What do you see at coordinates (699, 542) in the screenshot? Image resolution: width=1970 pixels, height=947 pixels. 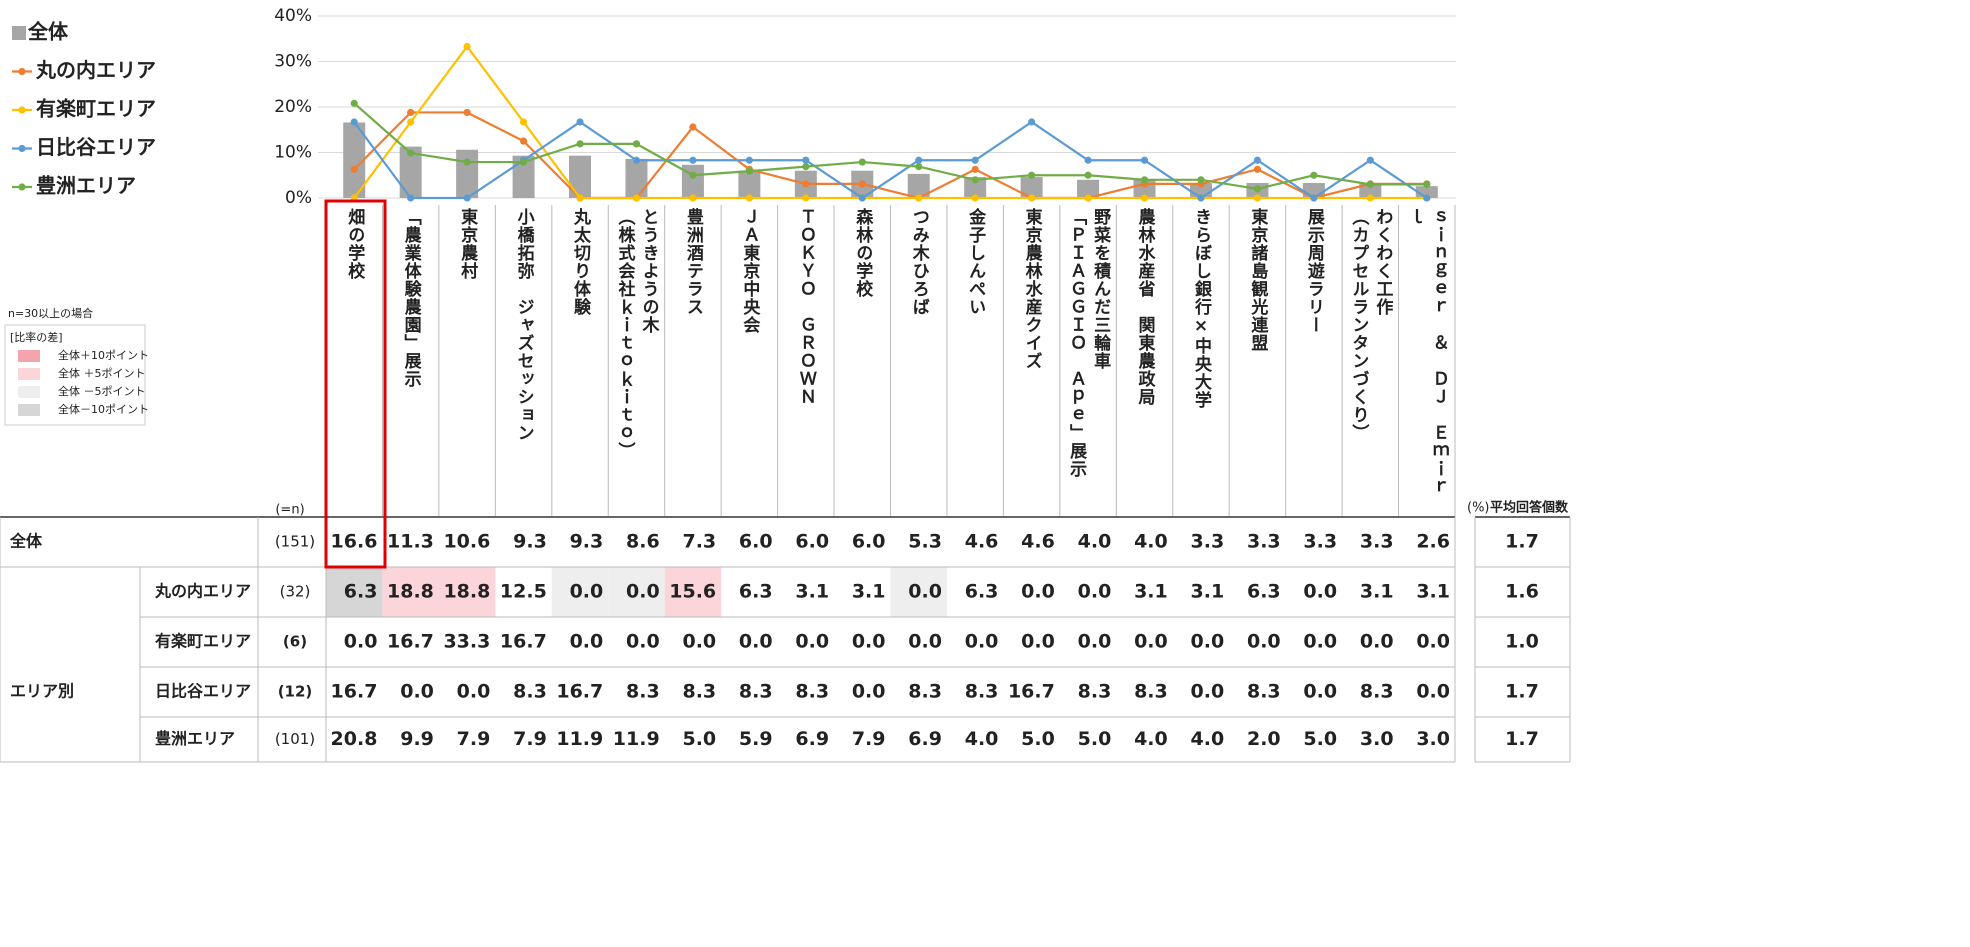 I see `cell-value: 7.3` at bounding box center [699, 542].